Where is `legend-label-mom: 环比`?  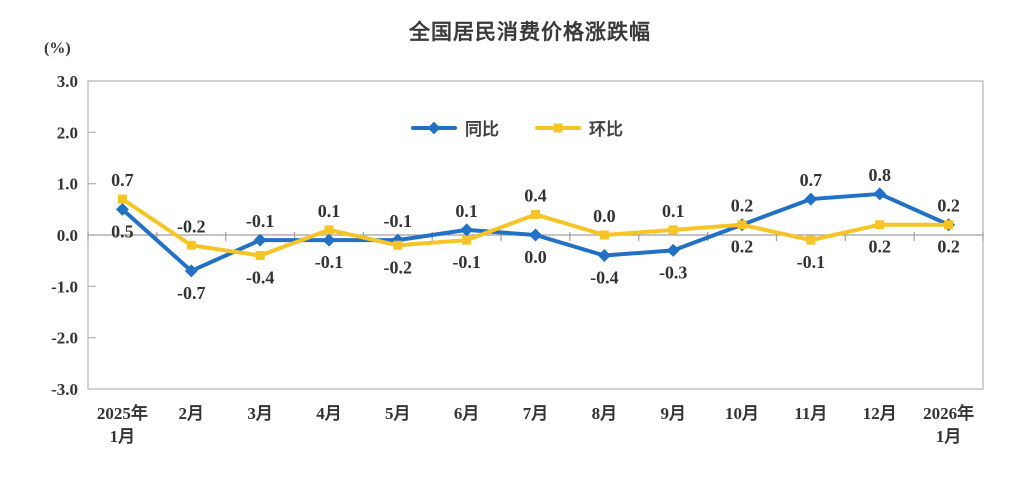
legend-label-mom: 环比 is located at coordinates (606, 129).